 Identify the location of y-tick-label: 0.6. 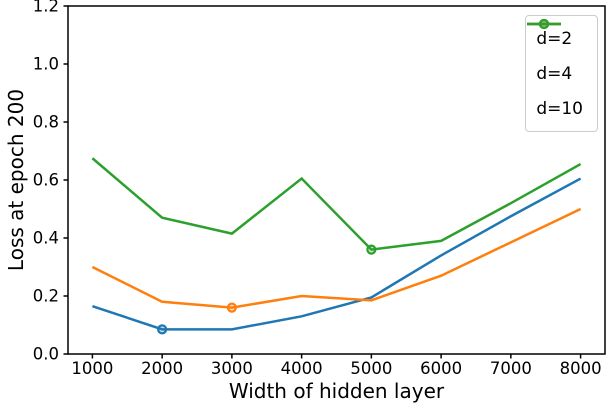
(46, 180).